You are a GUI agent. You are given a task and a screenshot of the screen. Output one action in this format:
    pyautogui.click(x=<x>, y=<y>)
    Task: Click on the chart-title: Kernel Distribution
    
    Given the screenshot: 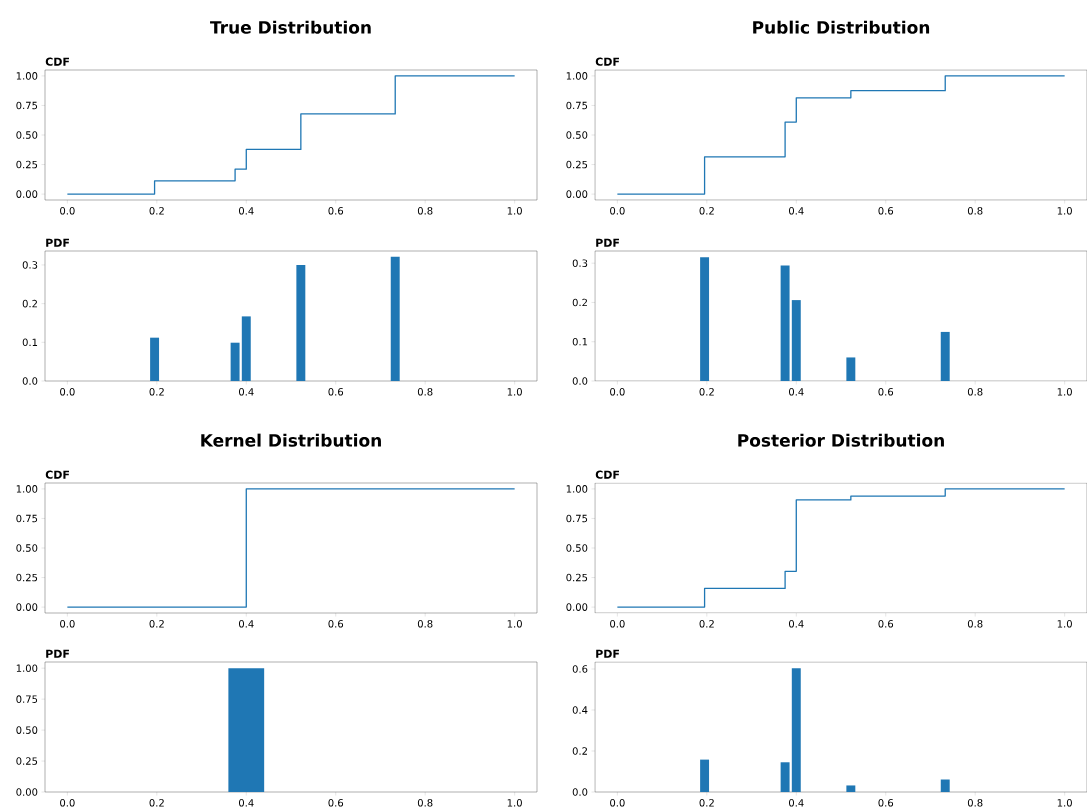 What is the action you would take?
    pyautogui.click(x=291, y=440)
    